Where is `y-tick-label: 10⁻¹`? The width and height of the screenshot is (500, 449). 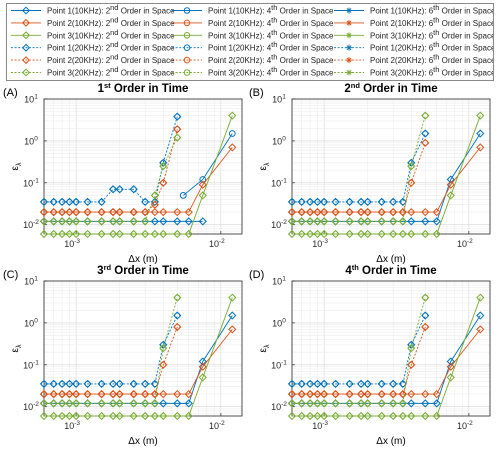
y-tick-label: 10⁻¹ is located at coordinates (279, 182).